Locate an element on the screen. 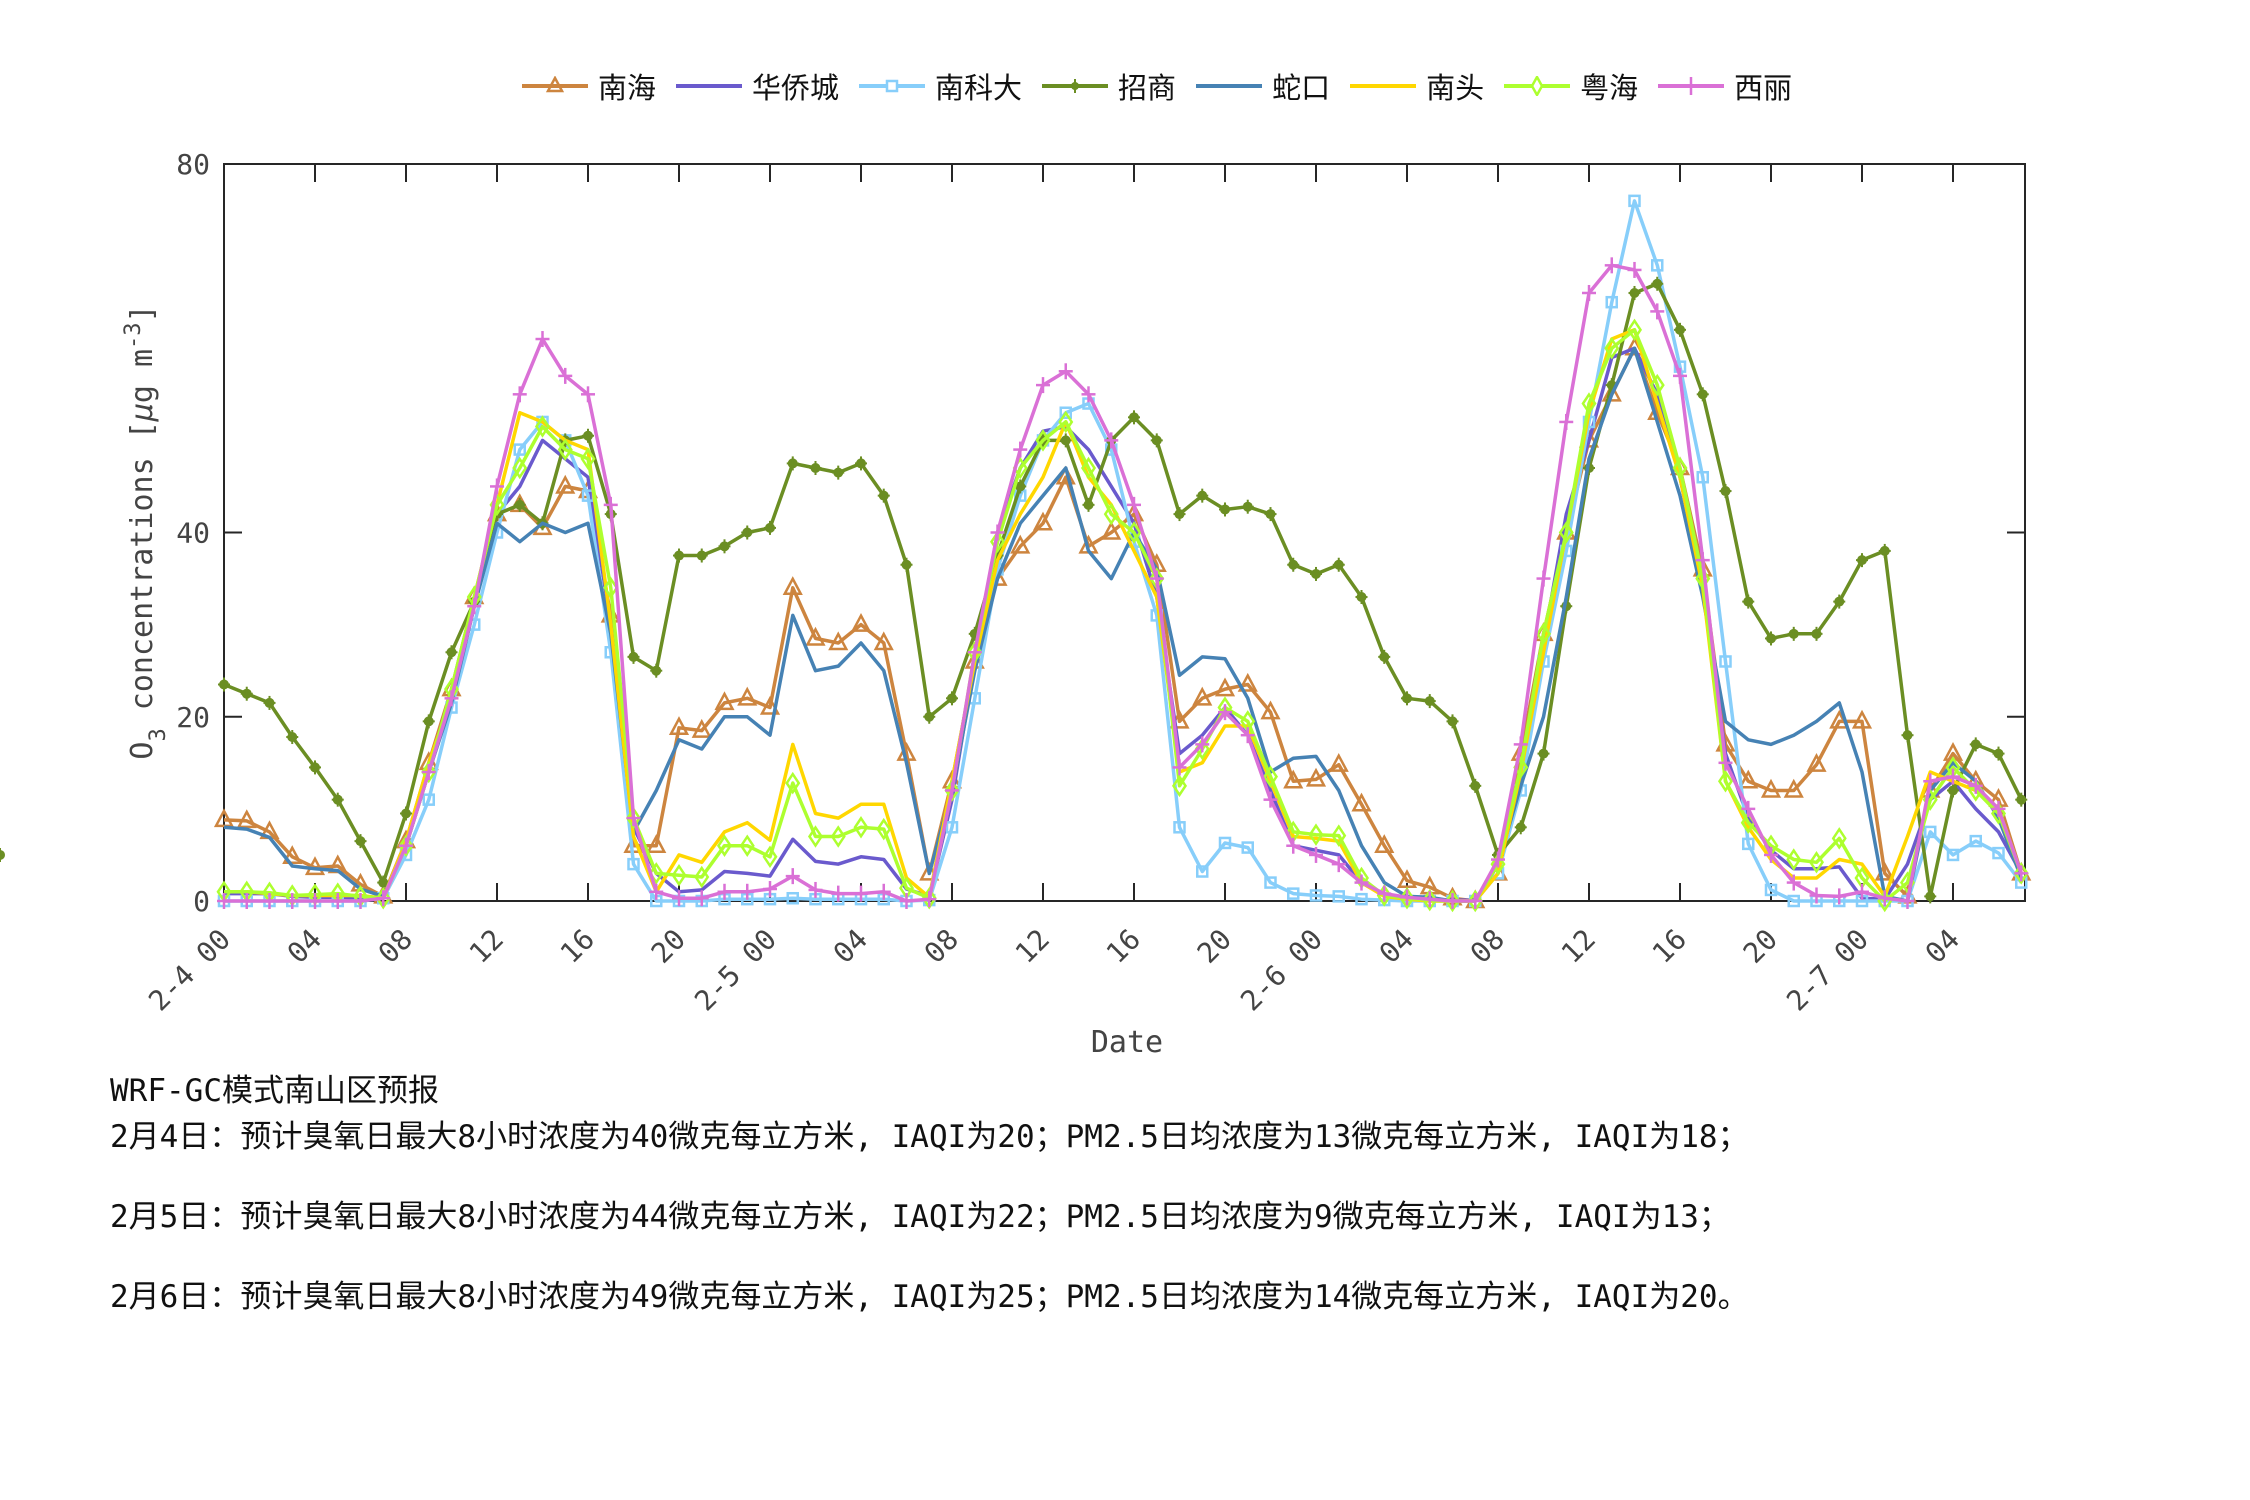 Image resolution: width=2250 pixels, height=1500 pixels. legend-label: 西丽 is located at coordinates (1763, 88).